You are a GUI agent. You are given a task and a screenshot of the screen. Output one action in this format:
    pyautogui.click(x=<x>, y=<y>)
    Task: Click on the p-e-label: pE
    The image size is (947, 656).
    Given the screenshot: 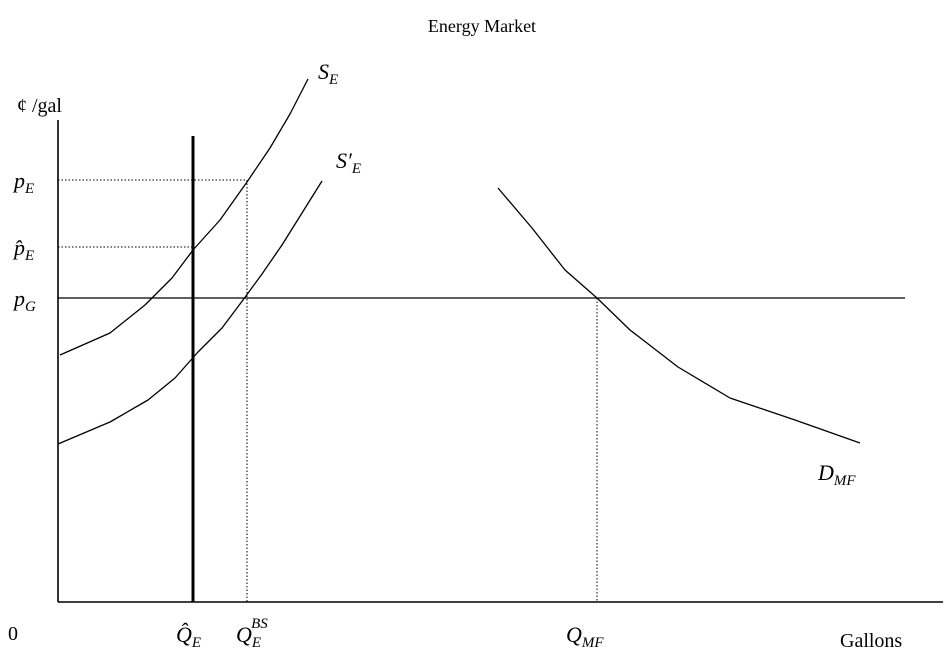 What is the action you would take?
    pyautogui.click(x=23, y=182)
    